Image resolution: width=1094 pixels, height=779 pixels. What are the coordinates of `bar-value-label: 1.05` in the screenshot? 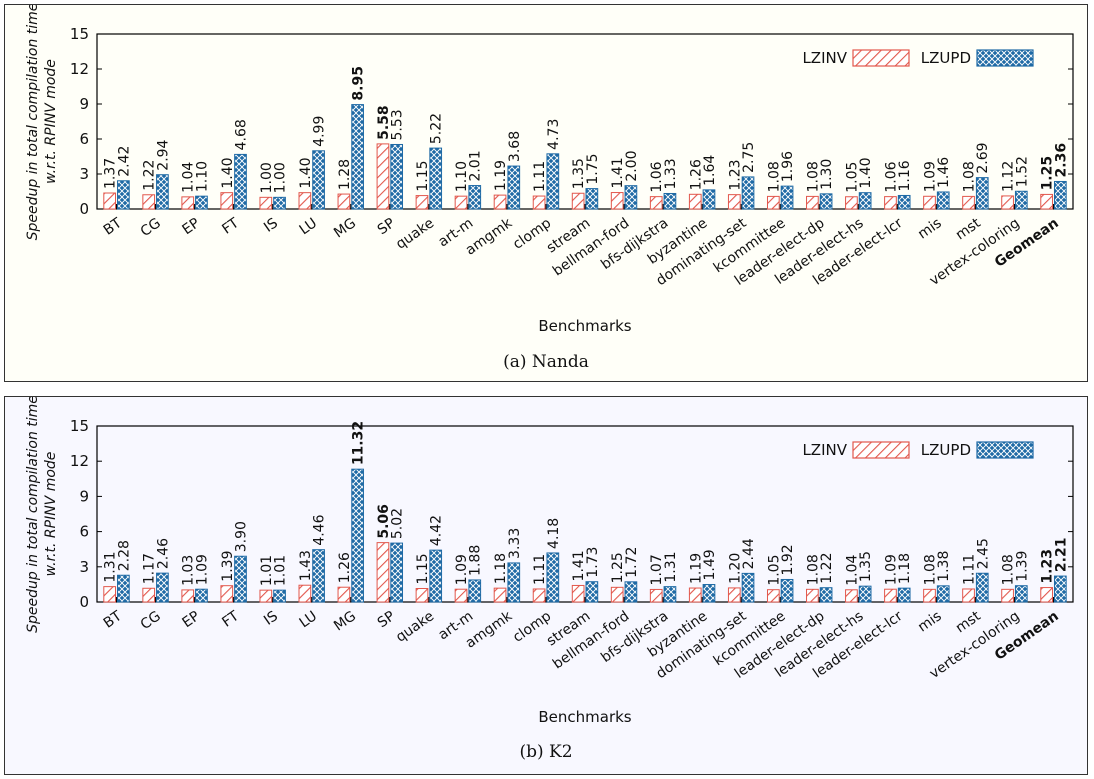 It's located at (852, 177).